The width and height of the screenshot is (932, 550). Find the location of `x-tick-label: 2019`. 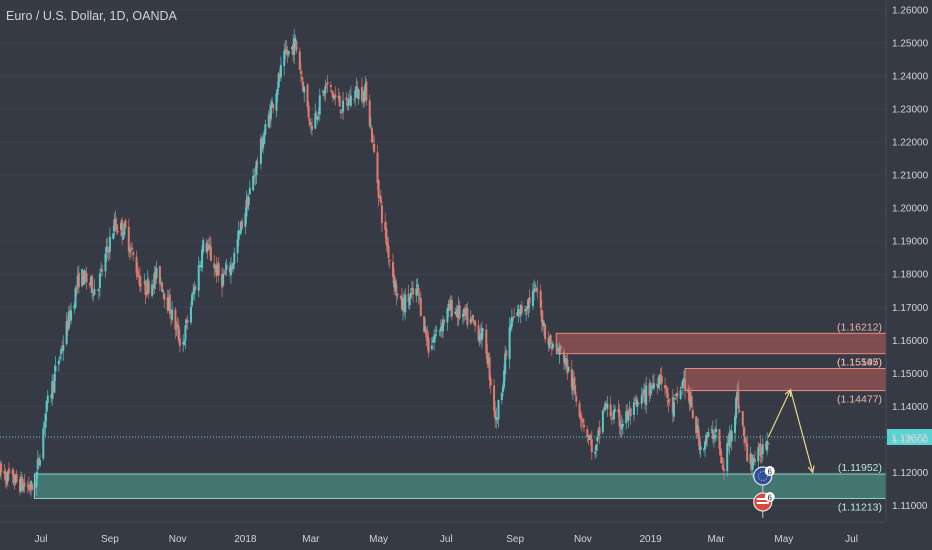

x-tick-label: 2019 is located at coordinates (650, 539).